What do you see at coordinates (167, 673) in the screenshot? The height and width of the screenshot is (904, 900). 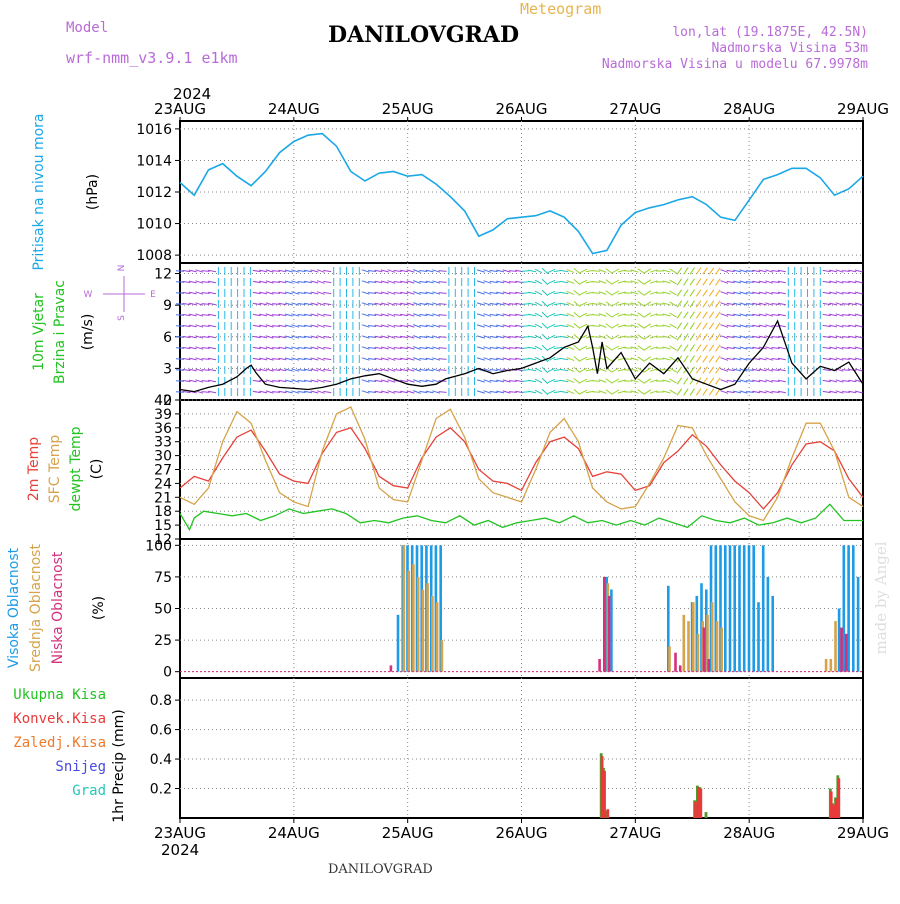 I see `clouds-ytick-label: 0` at bounding box center [167, 673].